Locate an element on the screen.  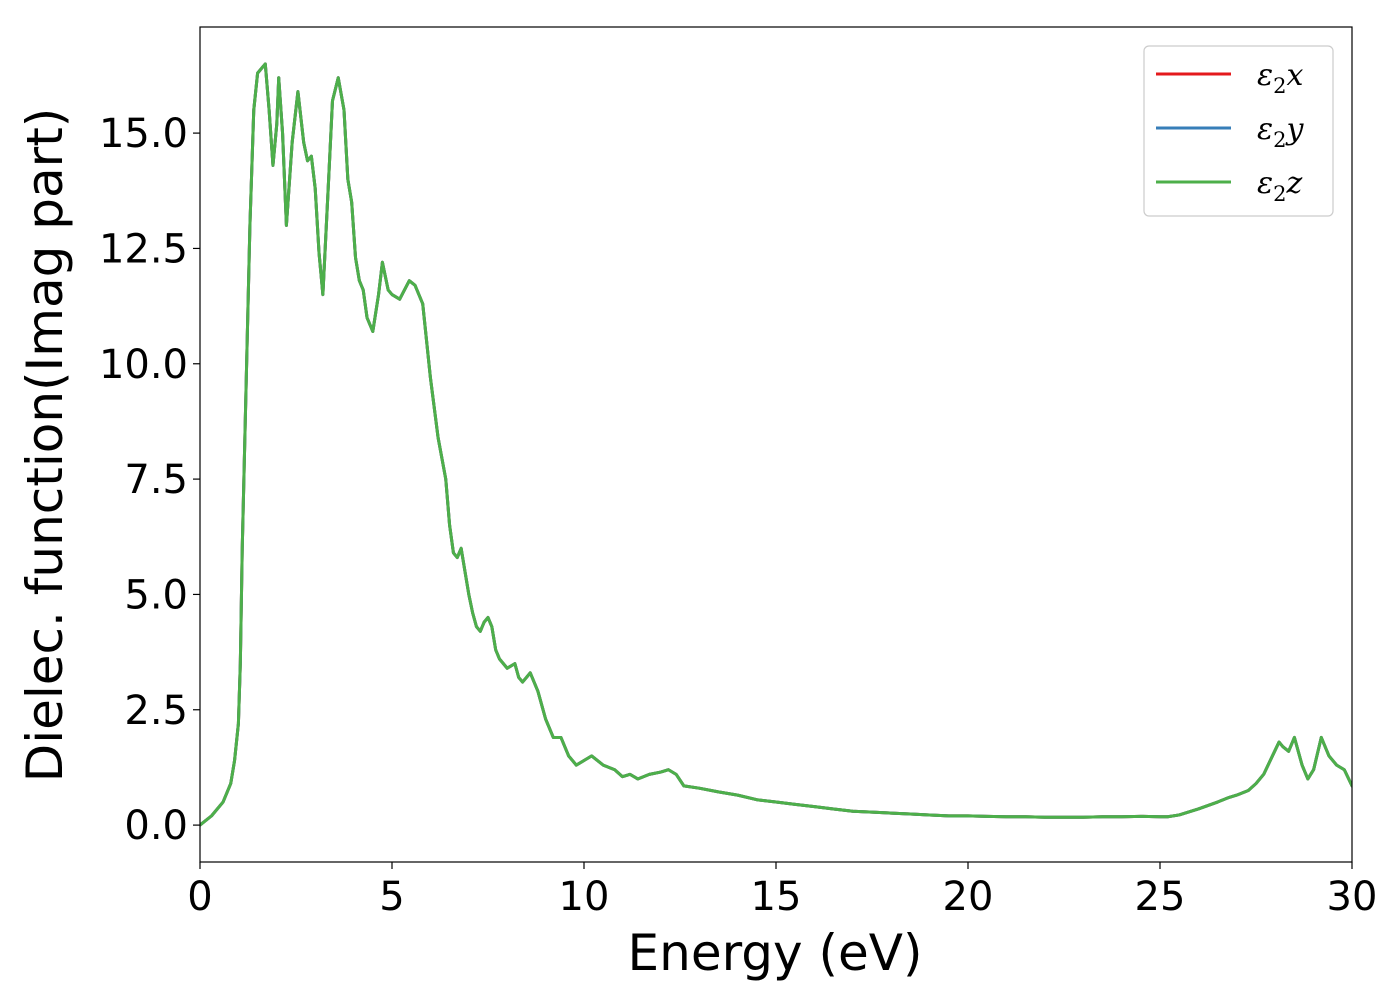
x-tick-label: 15 is located at coordinates (776, 897).